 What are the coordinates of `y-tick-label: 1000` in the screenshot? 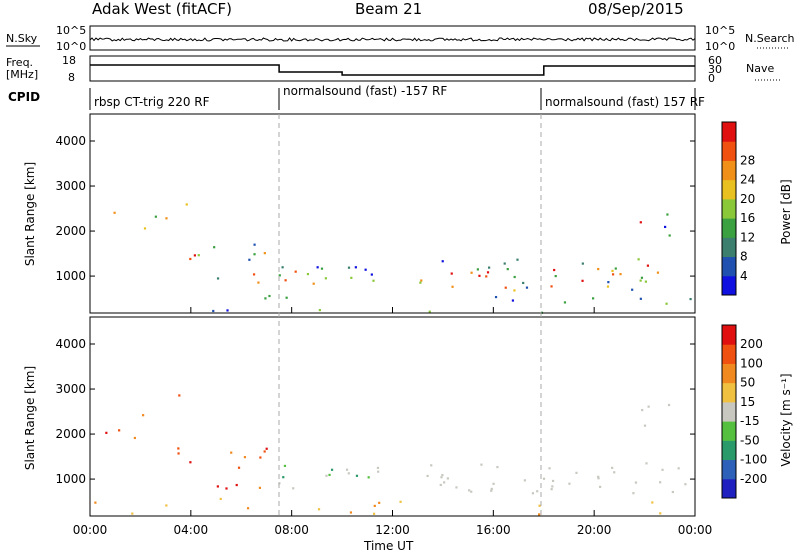 It's located at (70, 479).